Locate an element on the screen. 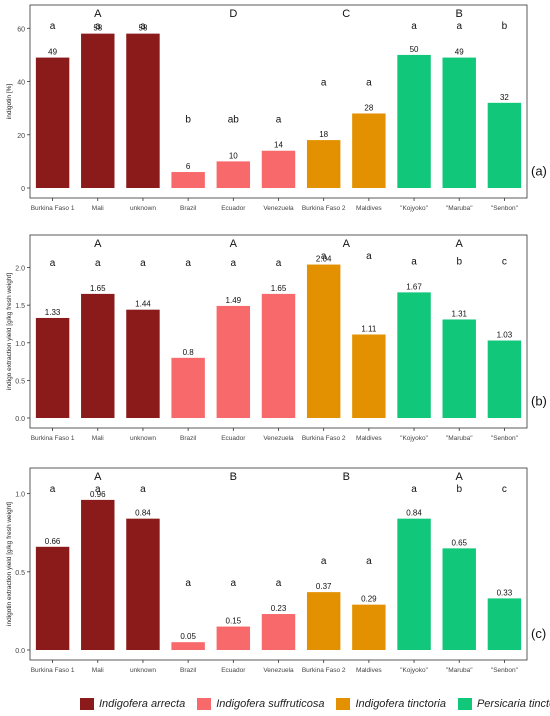 The image size is (550, 716). x-tick-label: Maldives is located at coordinates (369, 208).